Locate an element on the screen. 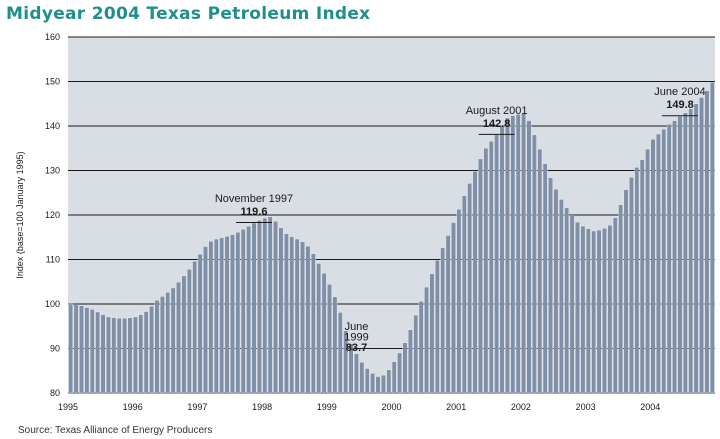  y-tick-label: 100 is located at coordinates (52, 304).